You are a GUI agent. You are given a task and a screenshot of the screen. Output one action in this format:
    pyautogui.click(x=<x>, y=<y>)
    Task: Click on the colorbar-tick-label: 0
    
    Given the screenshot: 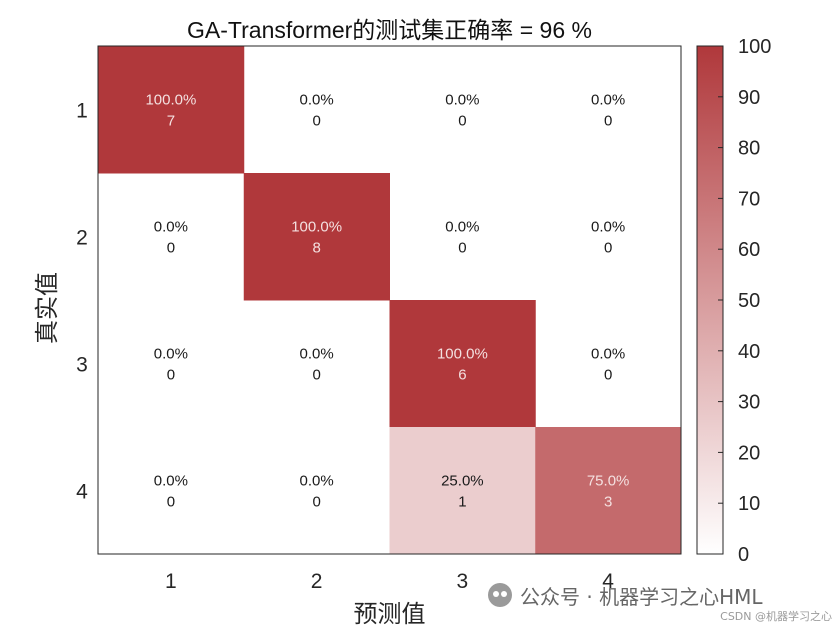 What is the action you would take?
    pyautogui.click(x=743, y=555)
    